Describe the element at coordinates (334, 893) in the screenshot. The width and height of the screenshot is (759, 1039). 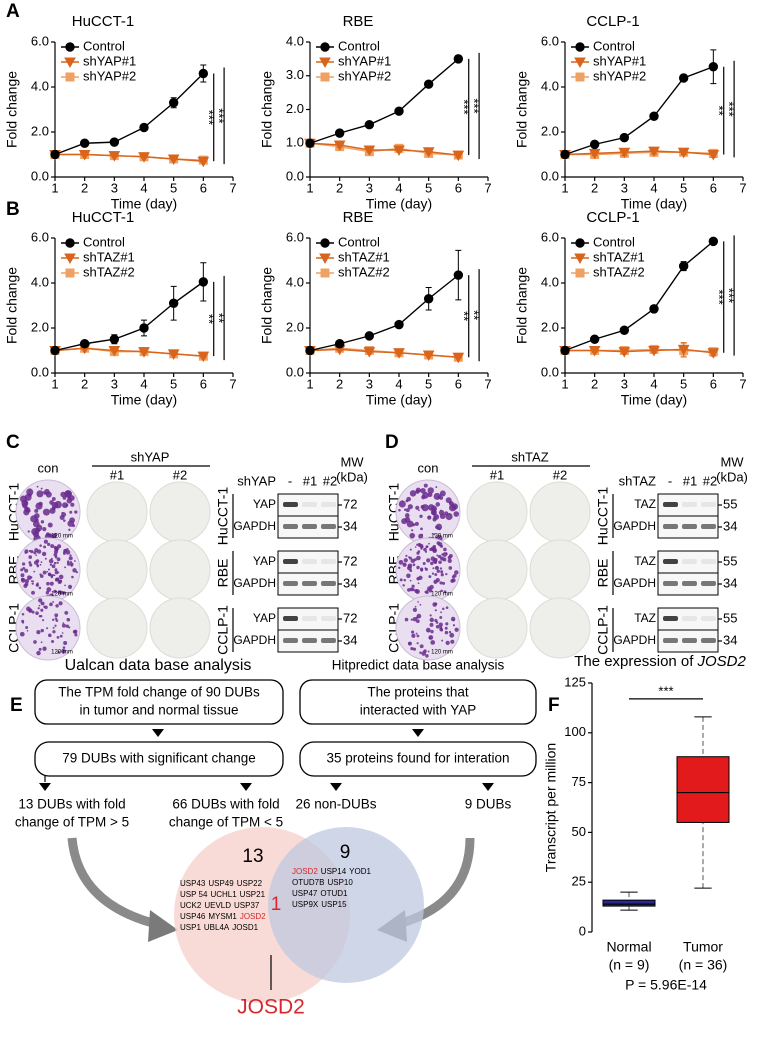
I see `gene: OTUD1` at that location.